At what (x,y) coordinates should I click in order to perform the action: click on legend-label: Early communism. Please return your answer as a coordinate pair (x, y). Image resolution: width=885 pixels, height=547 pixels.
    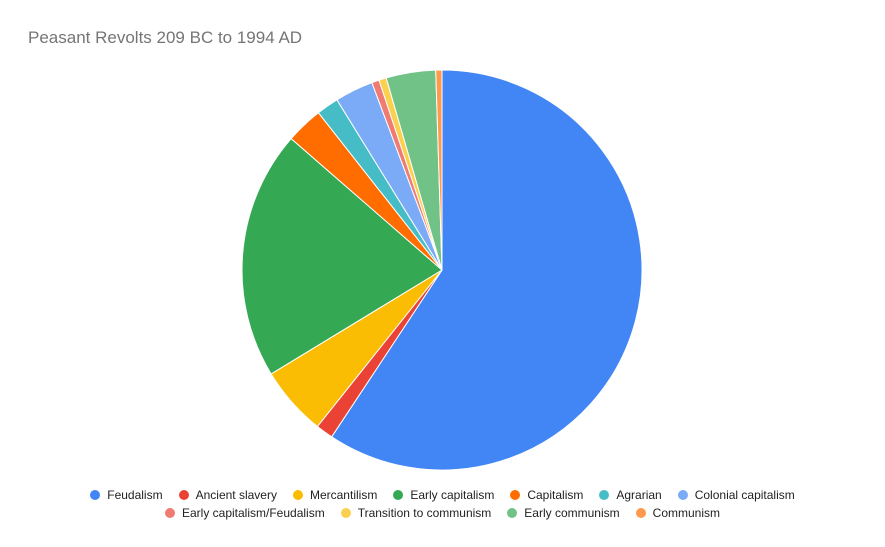
    Looking at the image, I should click on (572, 513).